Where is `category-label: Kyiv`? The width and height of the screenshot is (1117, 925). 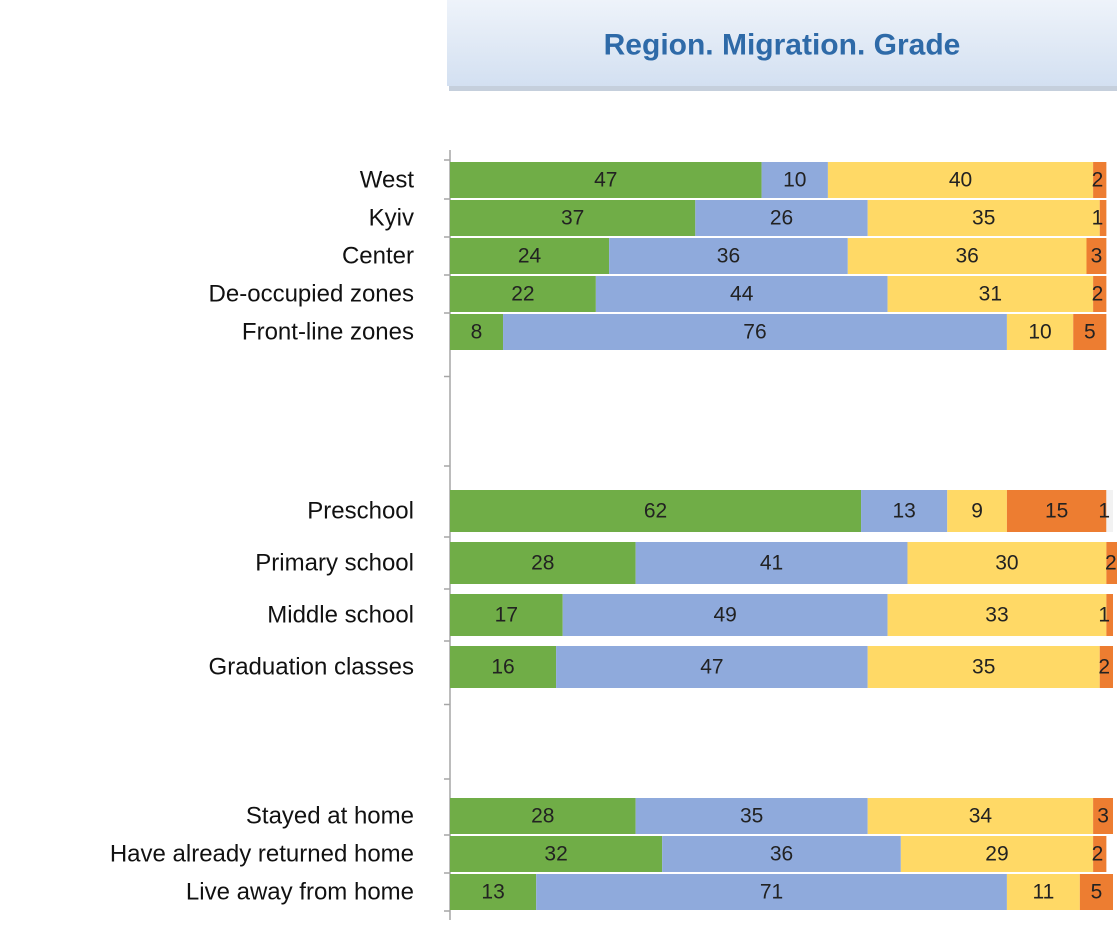
category-label: Kyiv is located at coordinates (391, 218).